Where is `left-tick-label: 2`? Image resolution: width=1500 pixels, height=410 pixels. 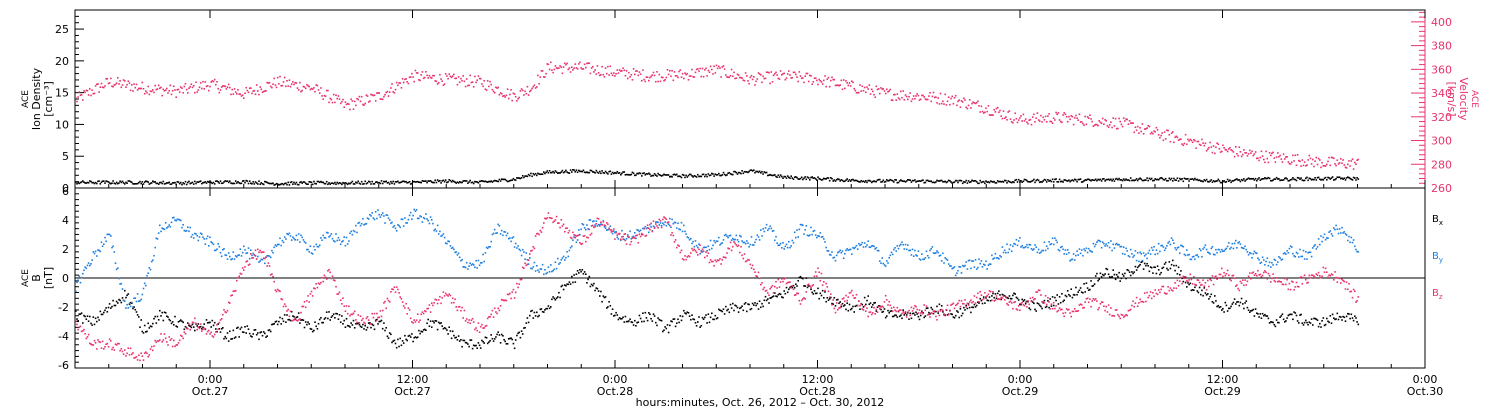
left-tick-label: 2 is located at coordinates (65, 249).